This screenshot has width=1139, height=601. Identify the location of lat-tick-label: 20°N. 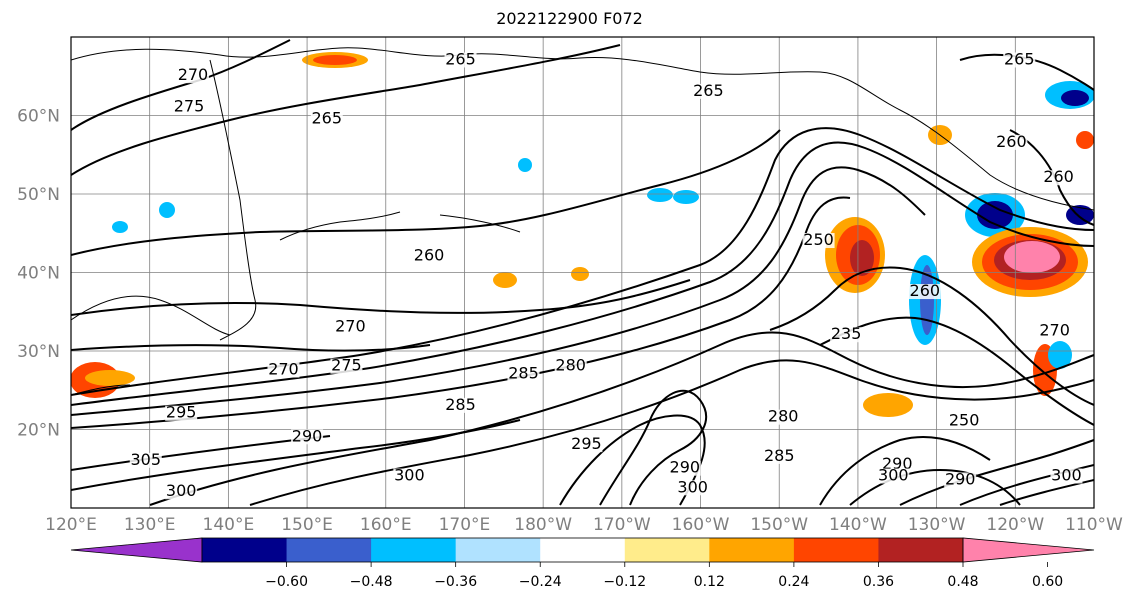
(38, 431).